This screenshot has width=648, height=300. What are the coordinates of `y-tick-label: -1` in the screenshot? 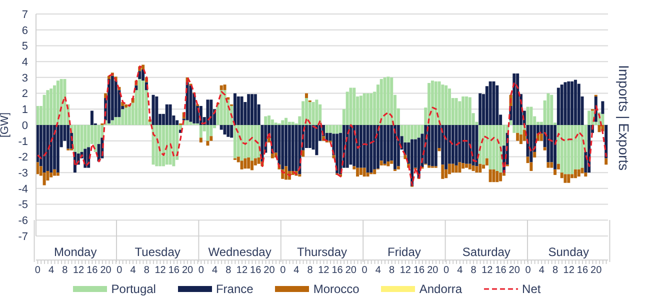 It's located at (23, 142).